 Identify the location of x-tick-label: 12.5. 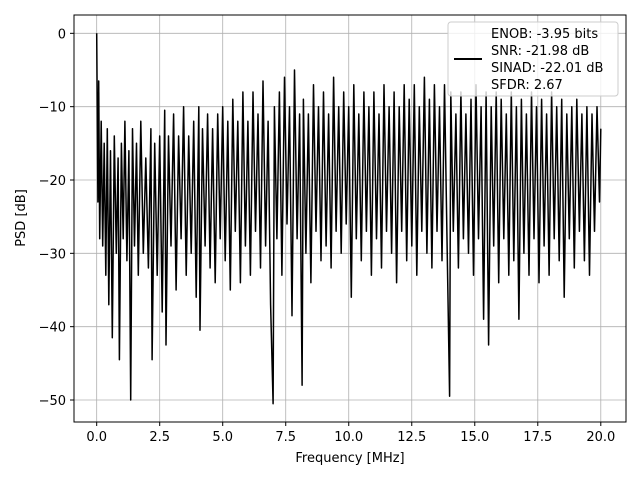
(411, 437).